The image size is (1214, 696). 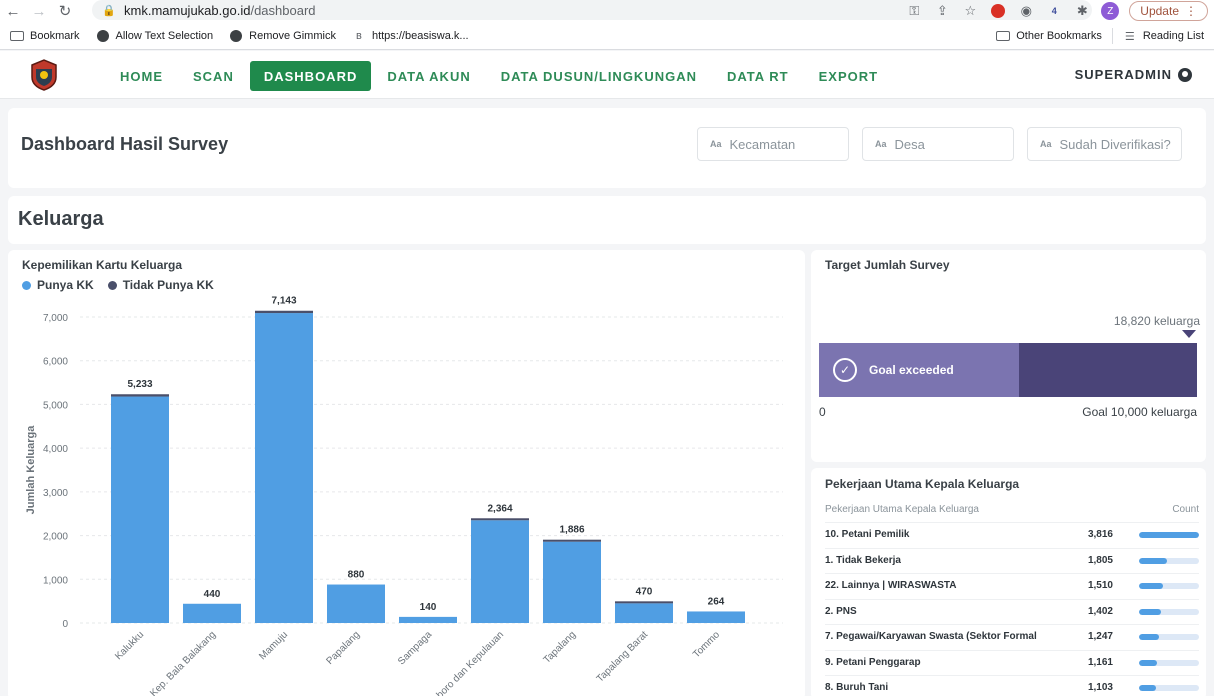 What do you see at coordinates (464, 662) in the screenshot?
I see `x-tick-label: Simboro dan Kepulauan` at bounding box center [464, 662].